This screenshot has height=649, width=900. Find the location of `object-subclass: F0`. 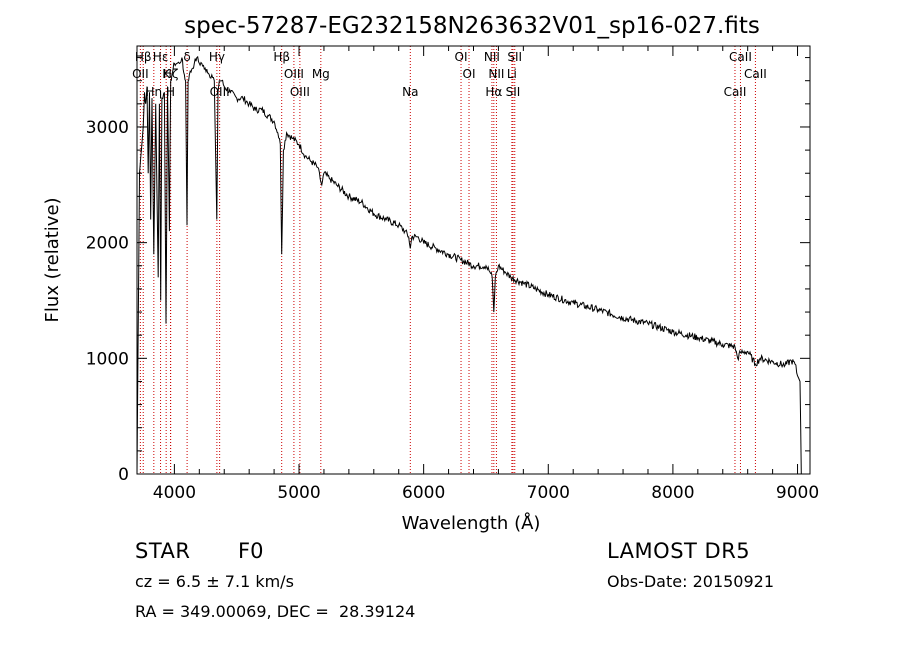

object-subclass: F0 is located at coordinates (251, 551).